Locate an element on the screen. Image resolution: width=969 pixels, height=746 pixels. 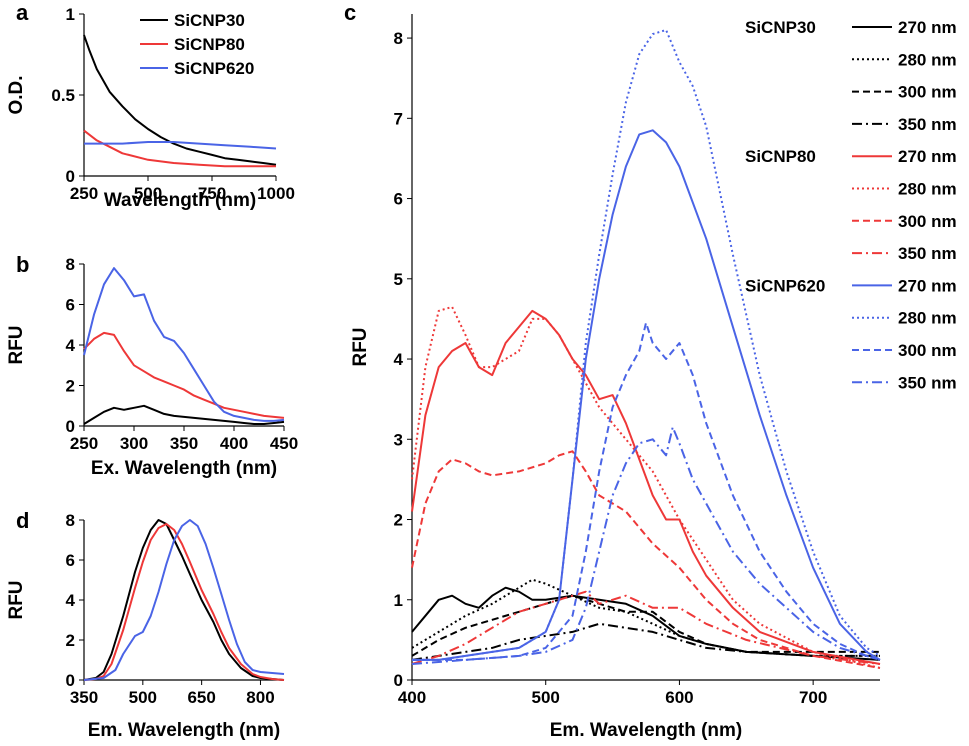
x-tick-label: 650 is located at coordinates (201, 697).